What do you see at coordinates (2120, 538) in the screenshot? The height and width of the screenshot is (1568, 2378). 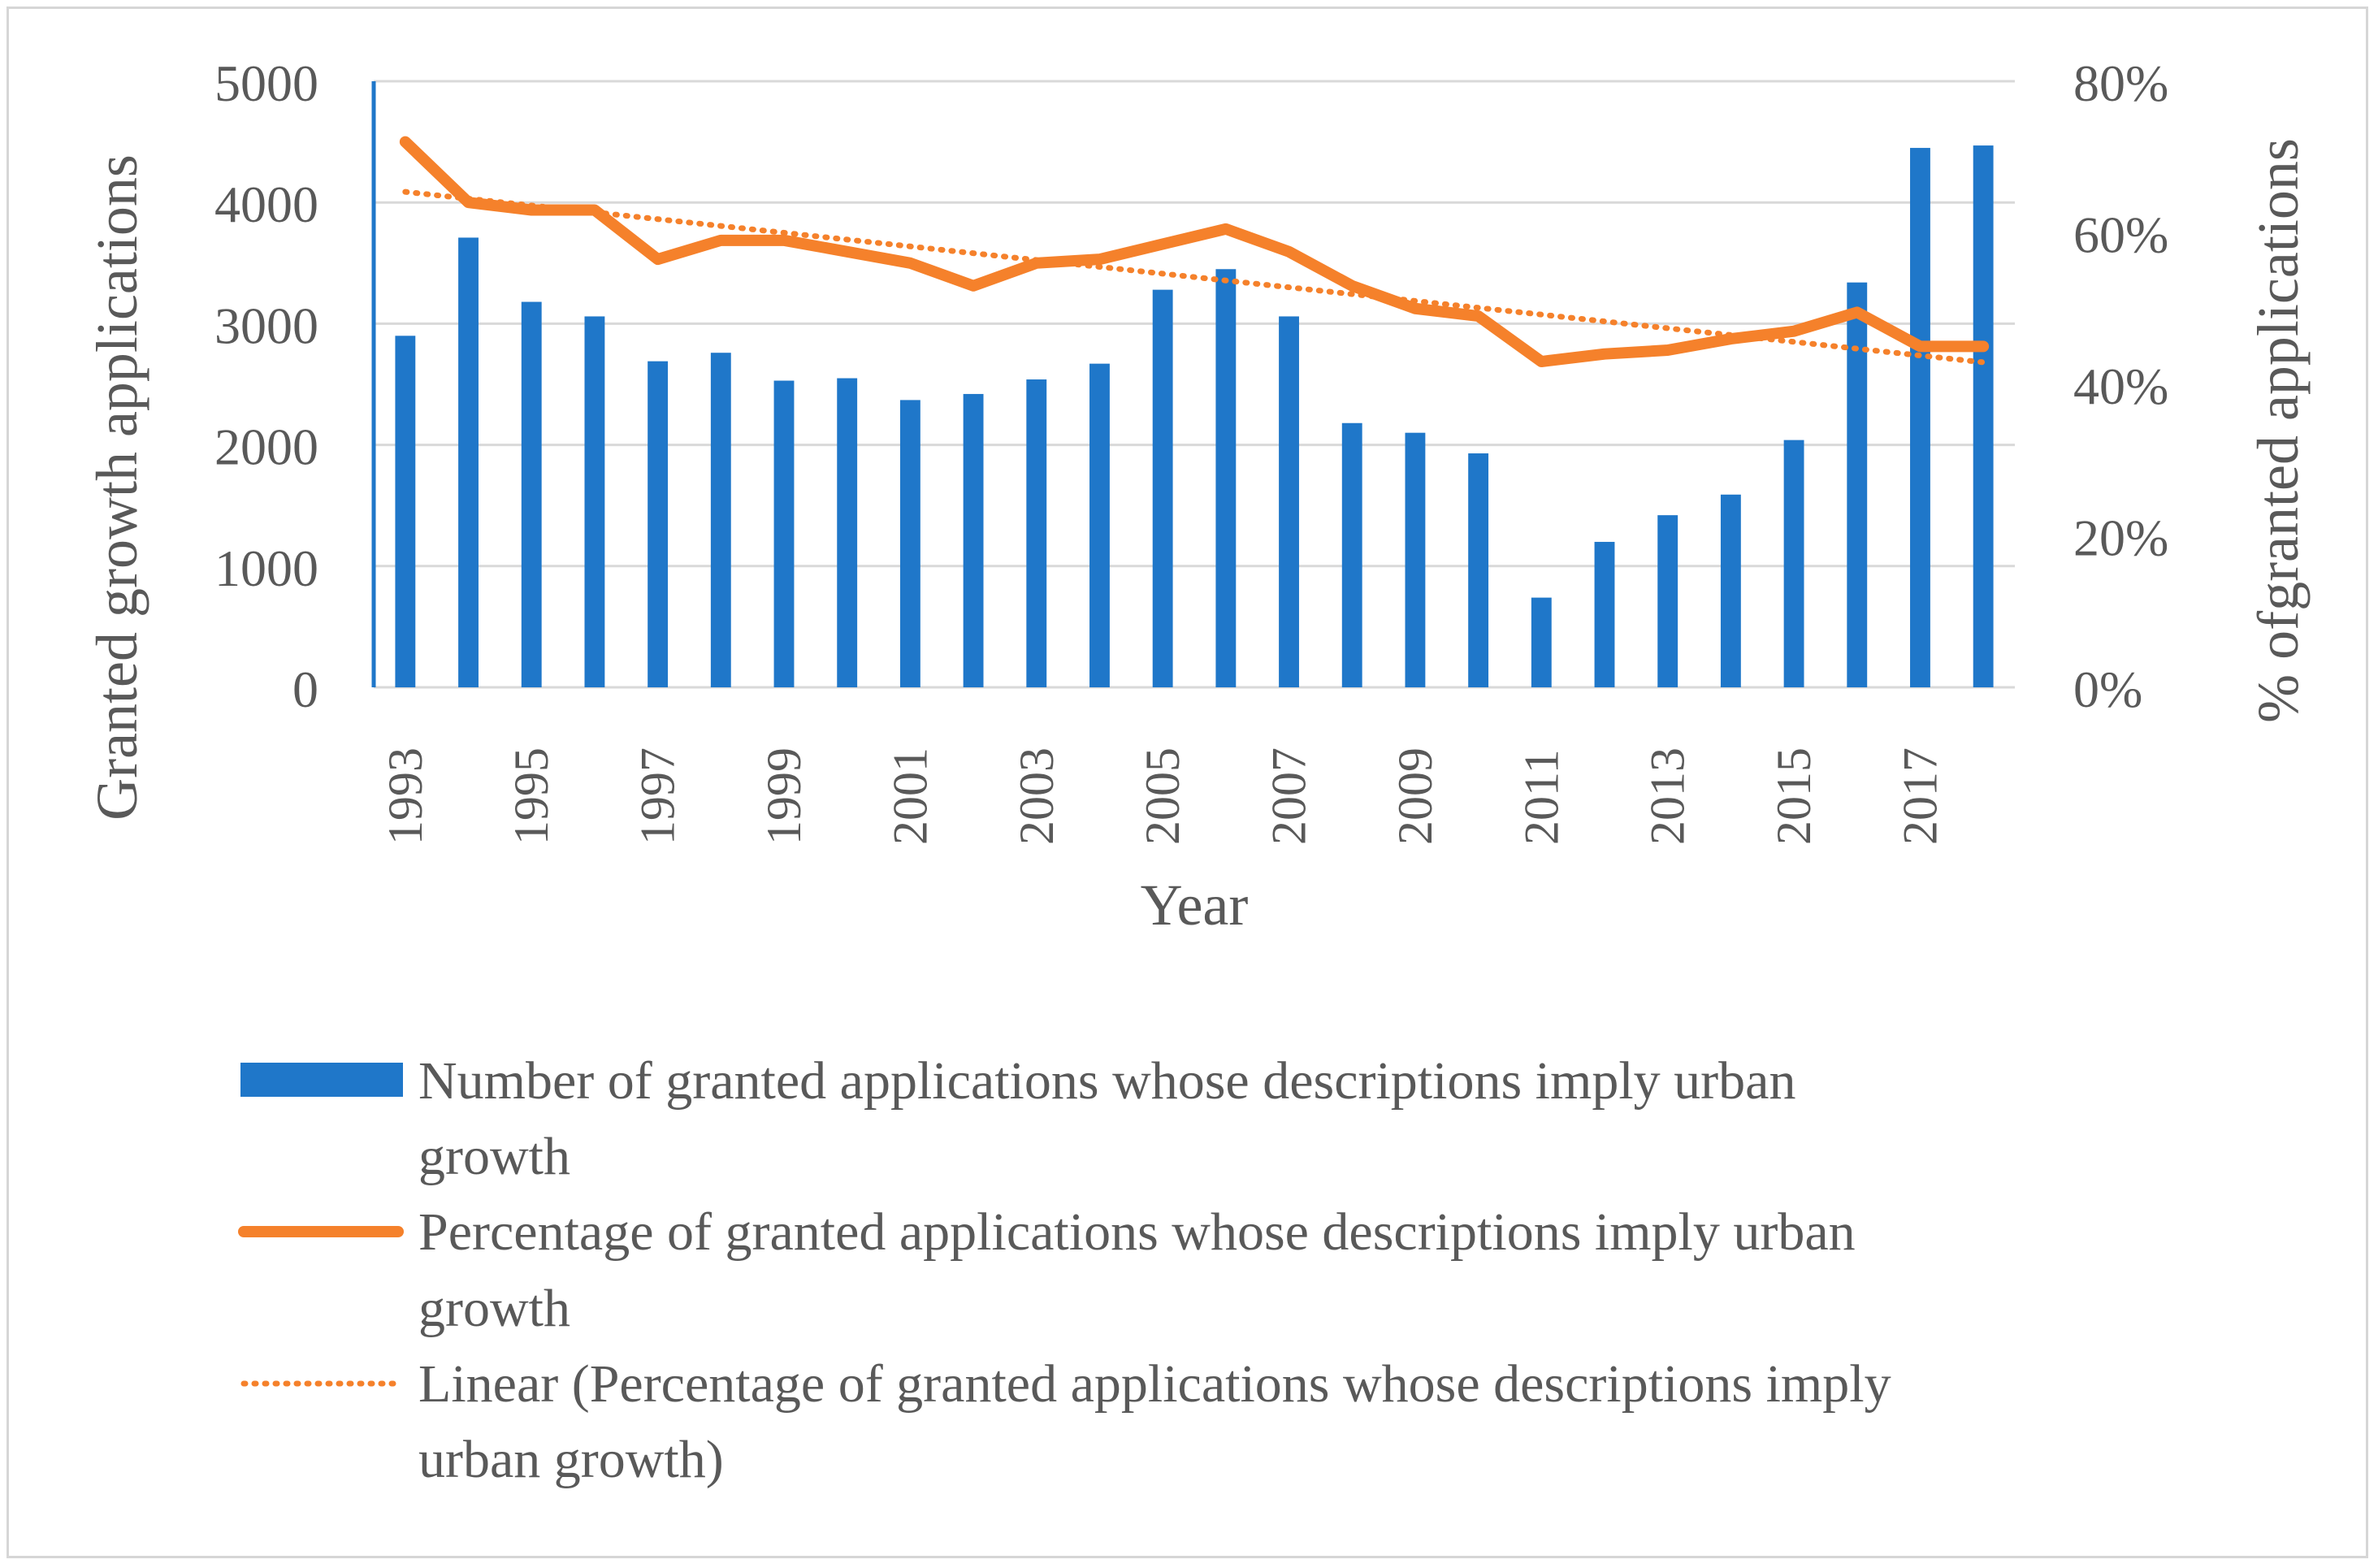 I see `y2-tick-label: 20%` at bounding box center [2120, 538].